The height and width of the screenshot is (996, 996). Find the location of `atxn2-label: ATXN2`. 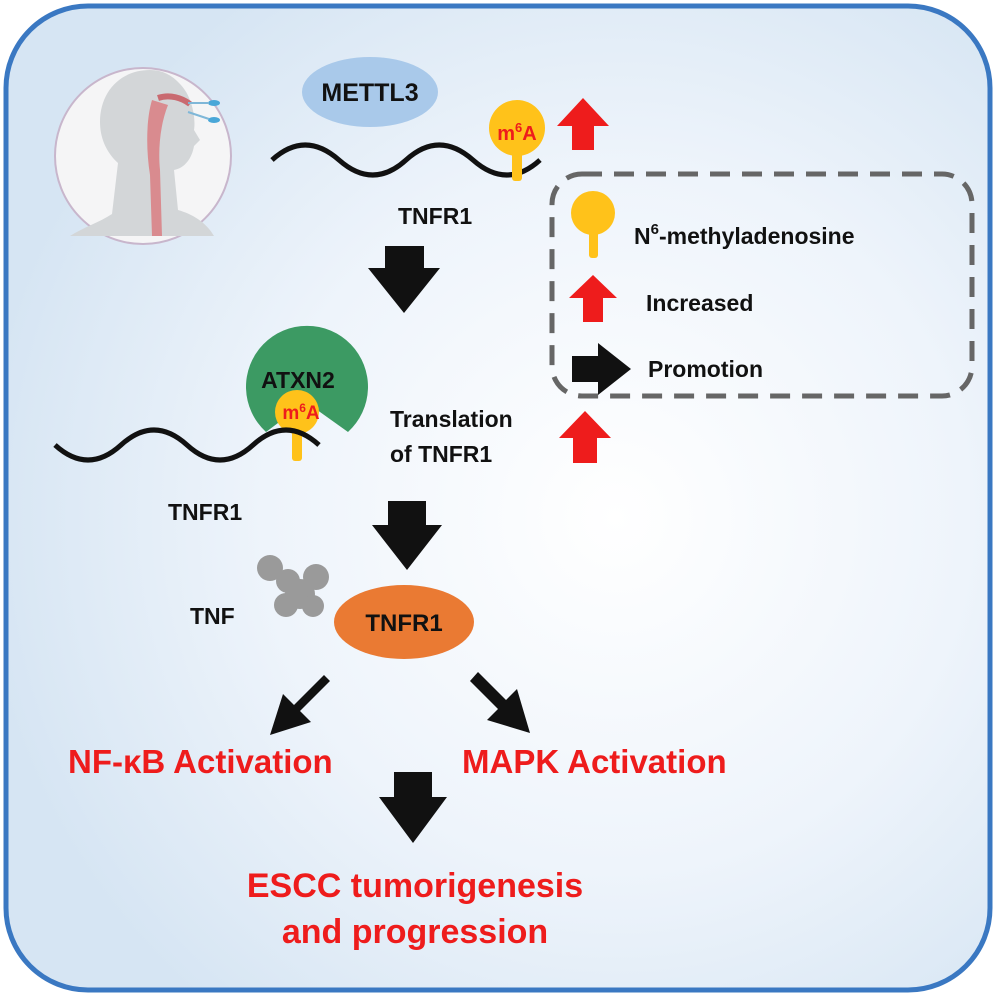

atxn2-label: ATXN2 is located at coordinates (298, 380).